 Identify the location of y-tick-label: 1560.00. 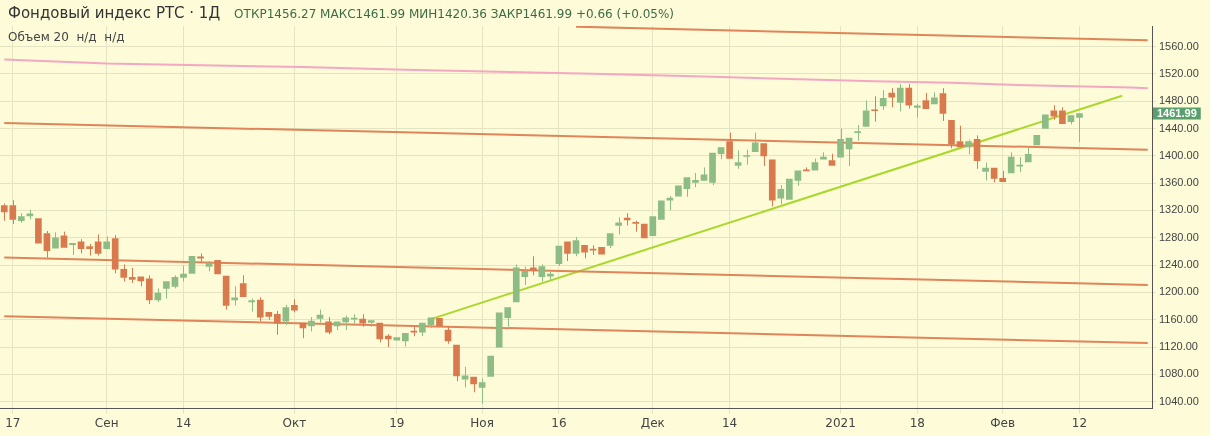
(1179, 45).